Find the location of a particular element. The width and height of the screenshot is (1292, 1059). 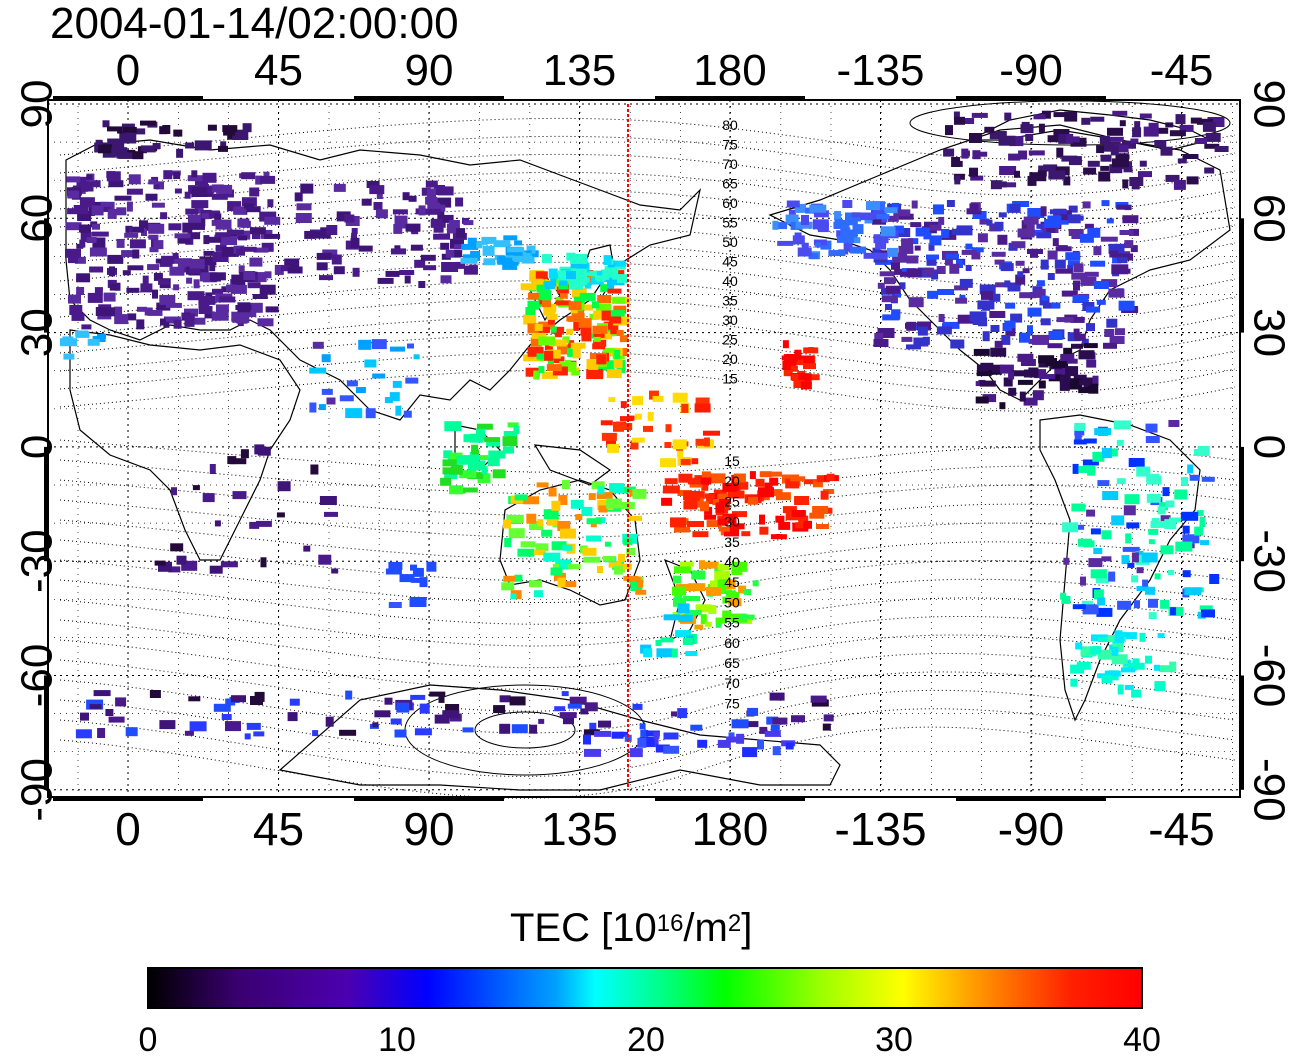

contour-north is located at coordinates (647, 264).